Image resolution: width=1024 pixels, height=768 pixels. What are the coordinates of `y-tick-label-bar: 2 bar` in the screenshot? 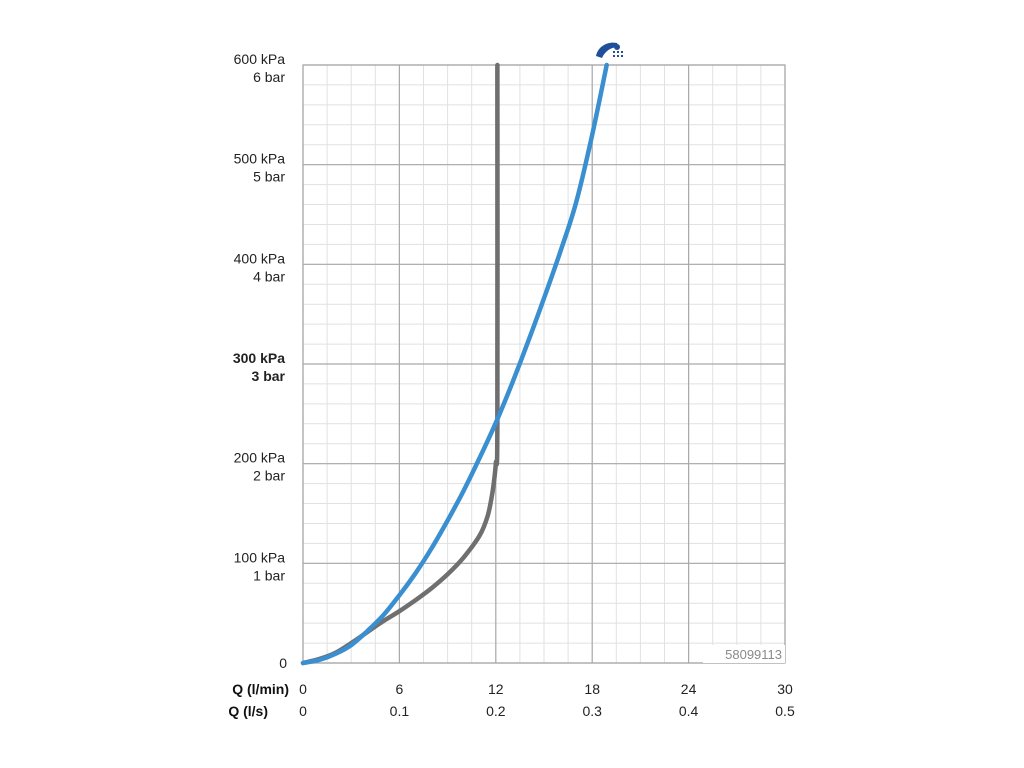 It's located at (269, 476).